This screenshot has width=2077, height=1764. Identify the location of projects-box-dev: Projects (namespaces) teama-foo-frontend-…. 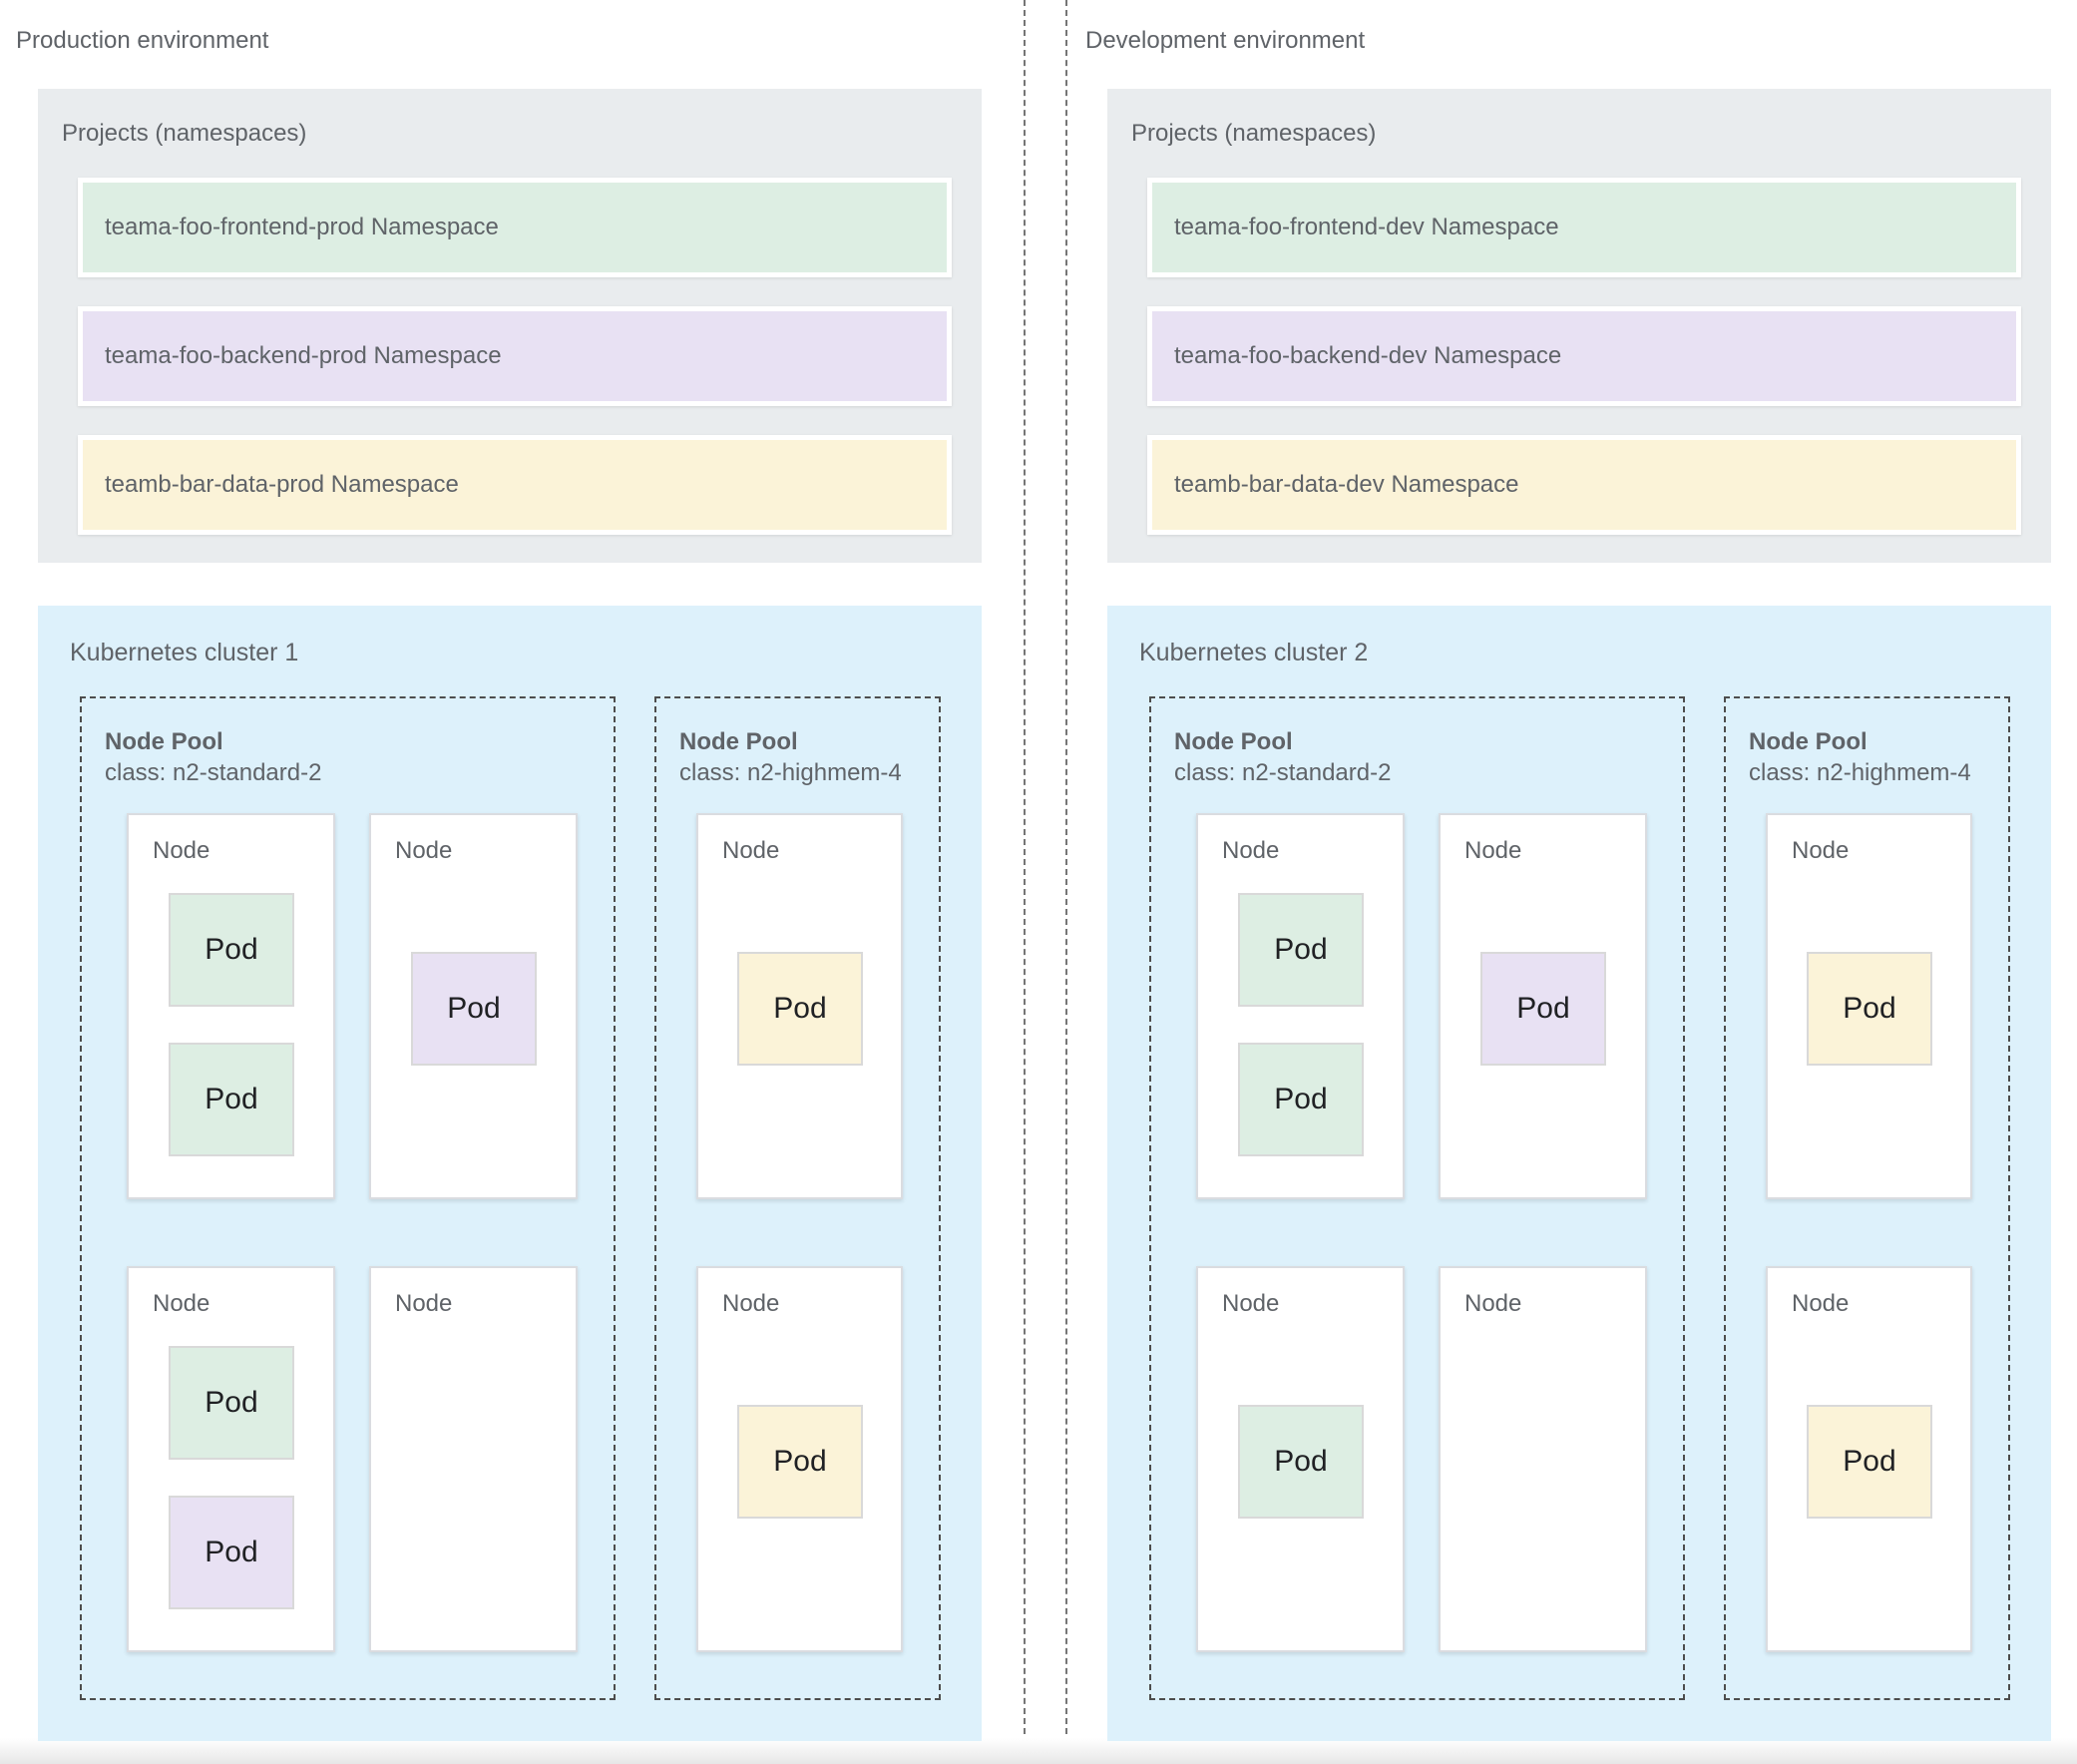
(1579, 326).